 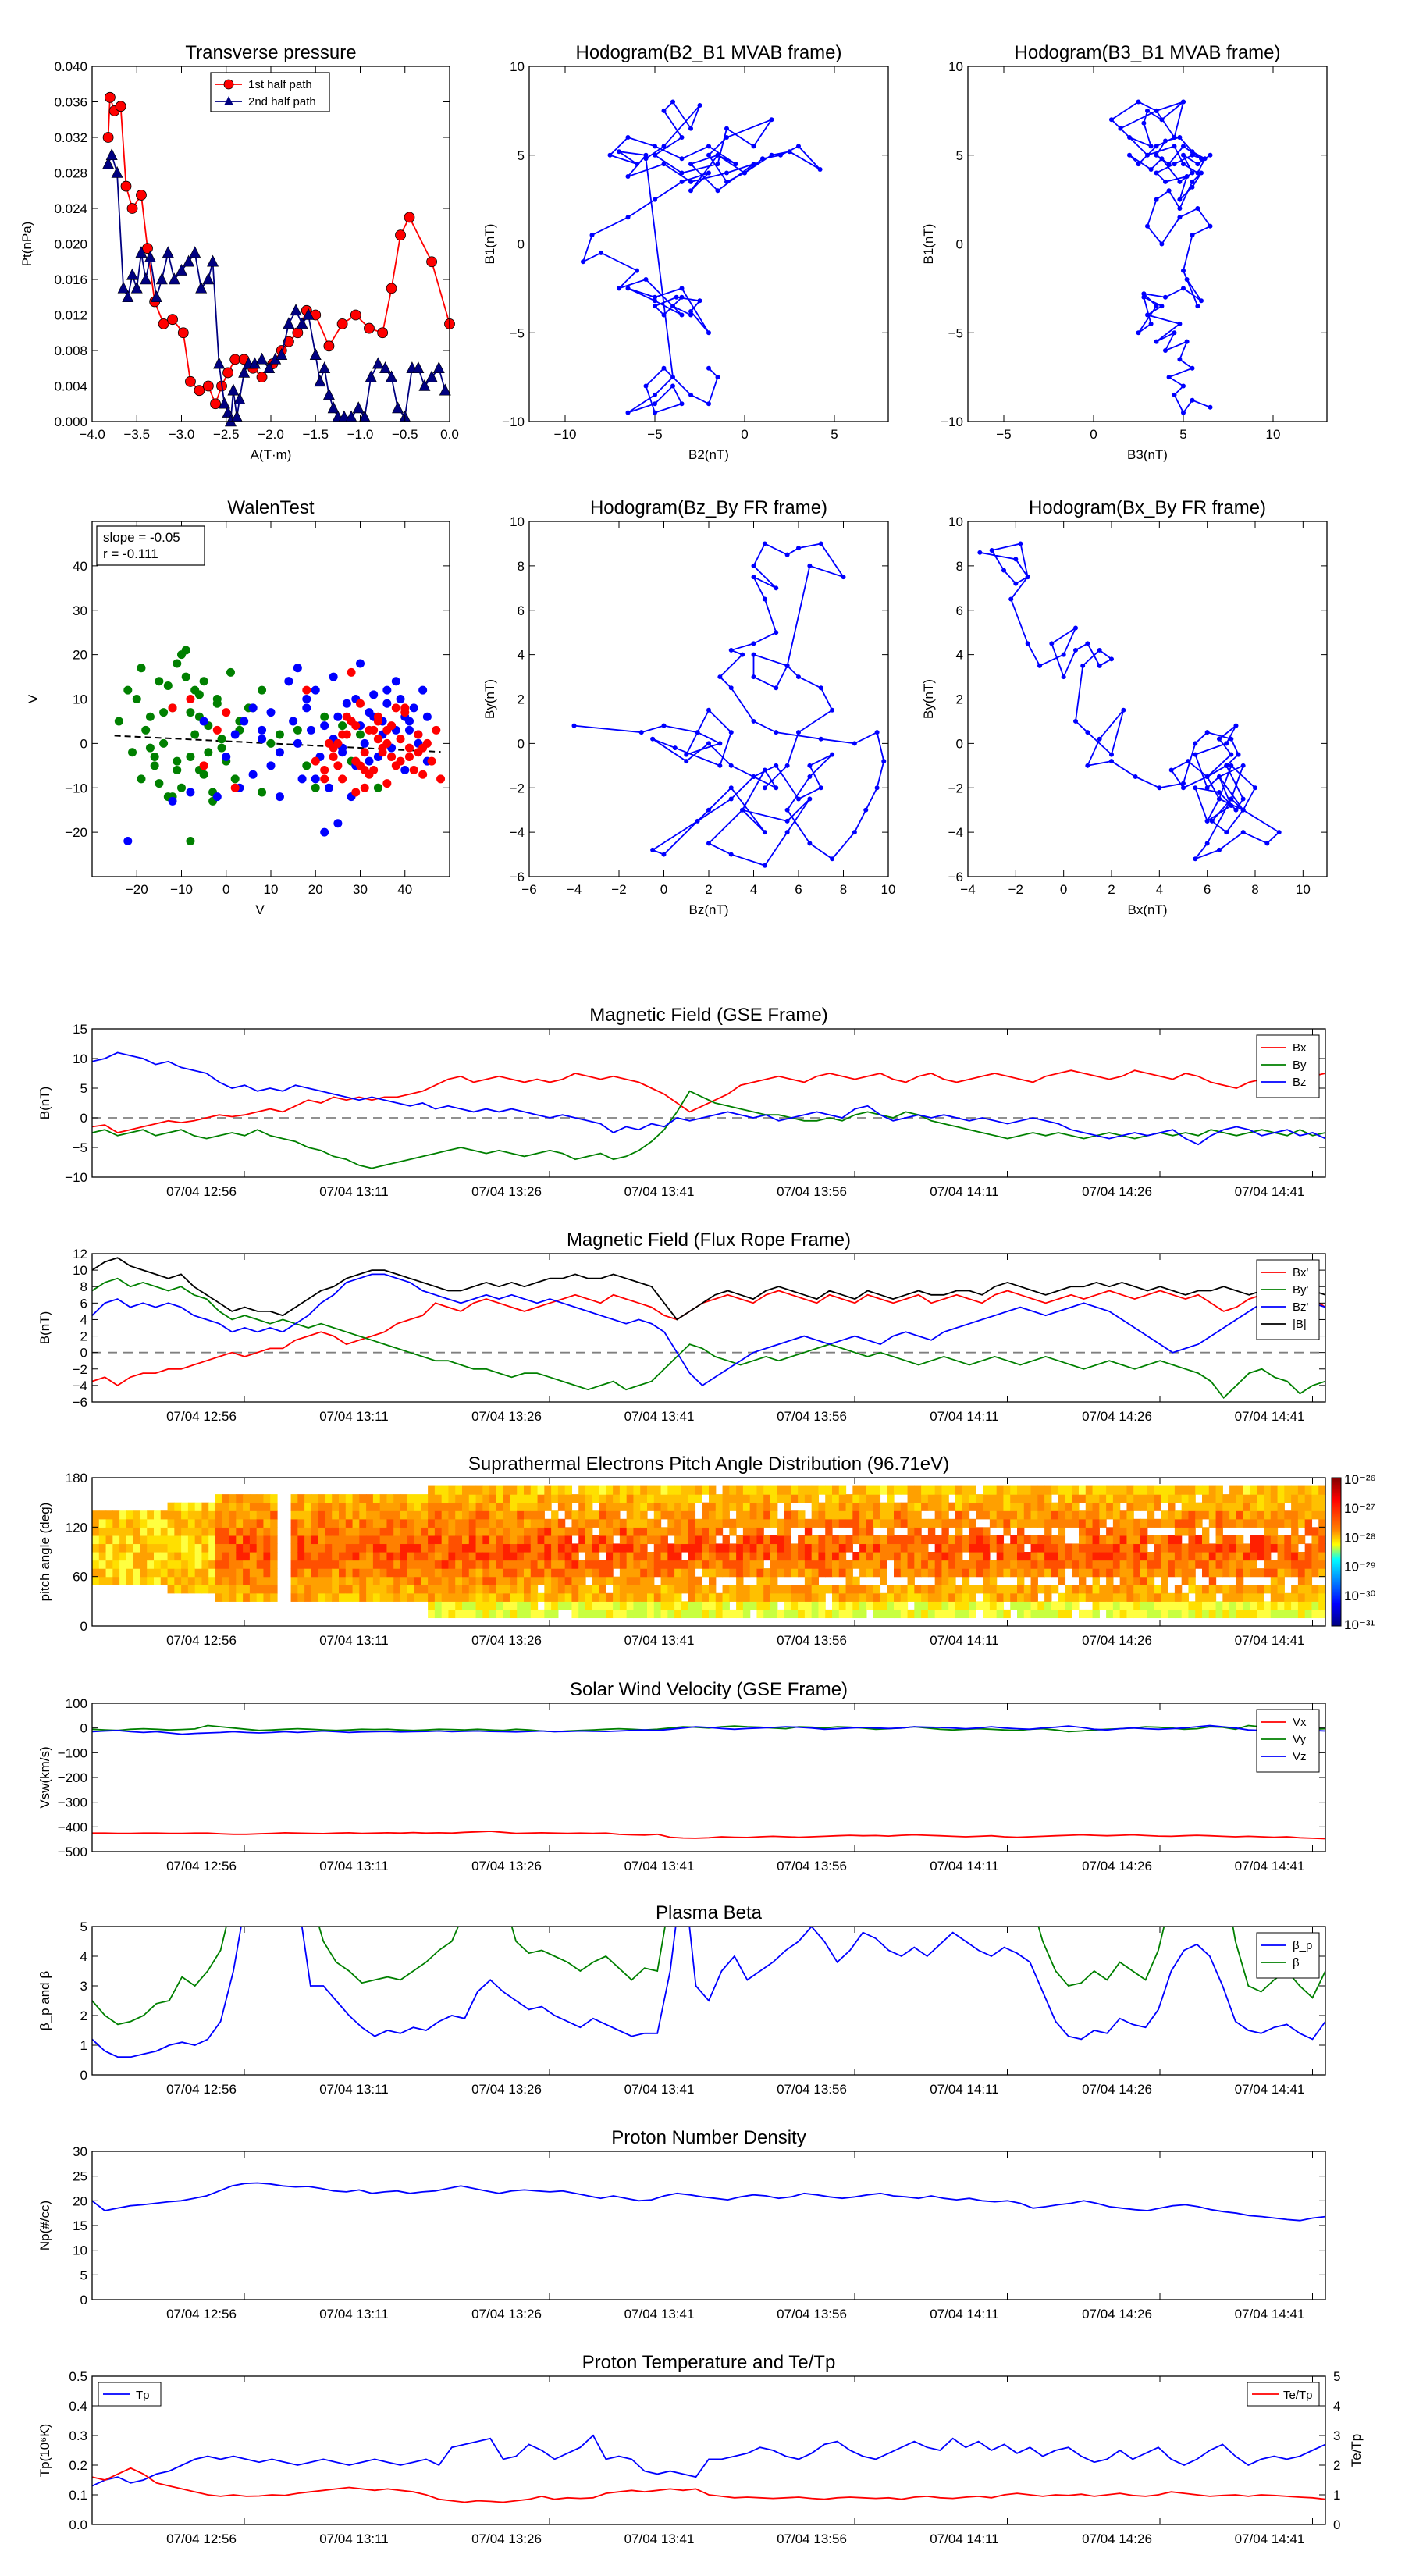 What do you see at coordinates (1288, 1956) in the screenshot?
I see `legend-box` at bounding box center [1288, 1956].